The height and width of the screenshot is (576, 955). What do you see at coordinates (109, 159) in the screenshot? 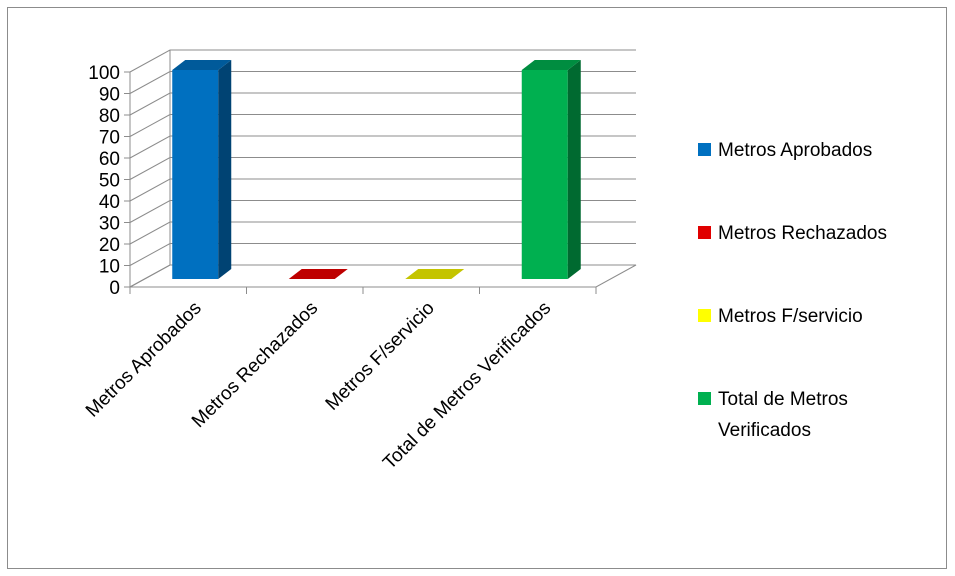
I see `y-tick-label: 60` at bounding box center [109, 159].